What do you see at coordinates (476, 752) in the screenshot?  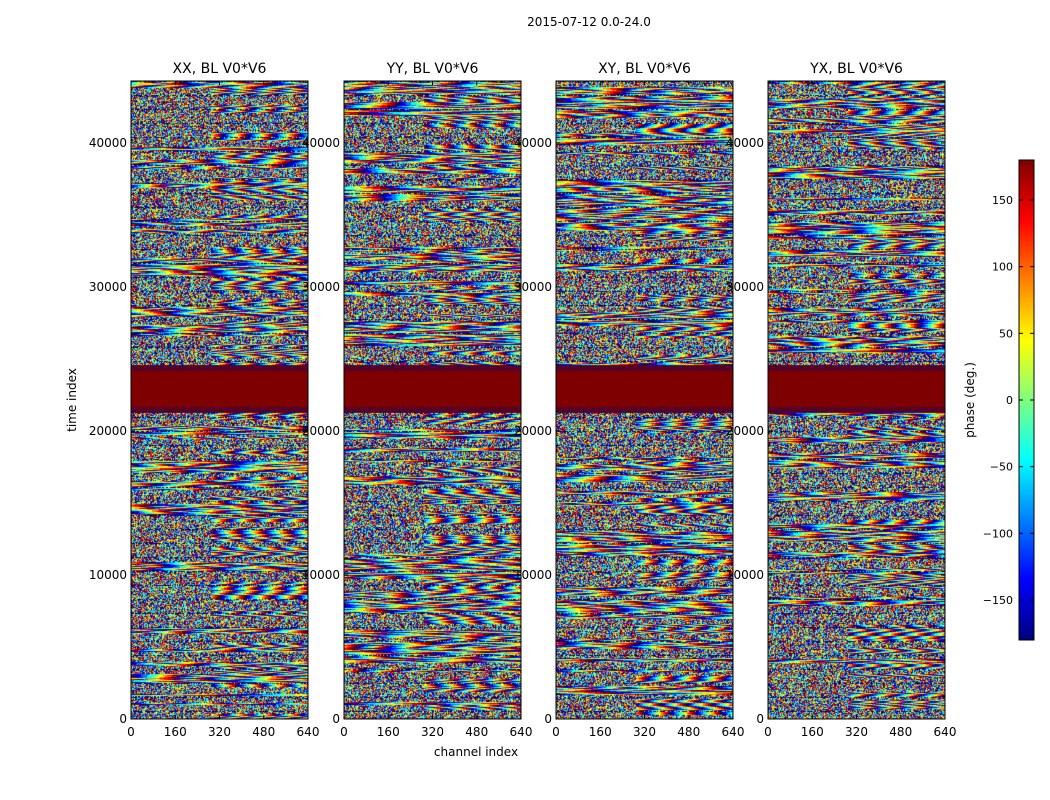 I see `x-axis-label: channel index` at bounding box center [476, 752].